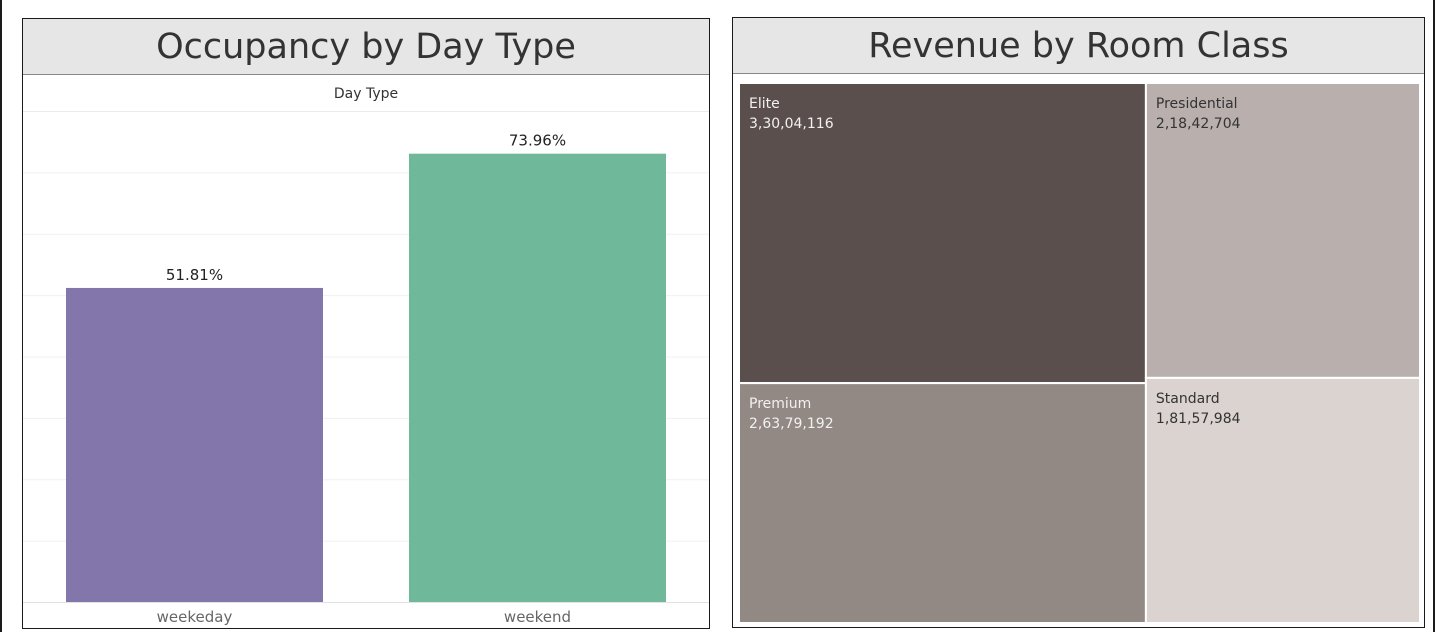 Image resolution: width=1435 pixels, height=632 pixels. Describe the element at coordinates (366, 94) in the screenshot. I see `day-type-column-header: Day Type` at that location.